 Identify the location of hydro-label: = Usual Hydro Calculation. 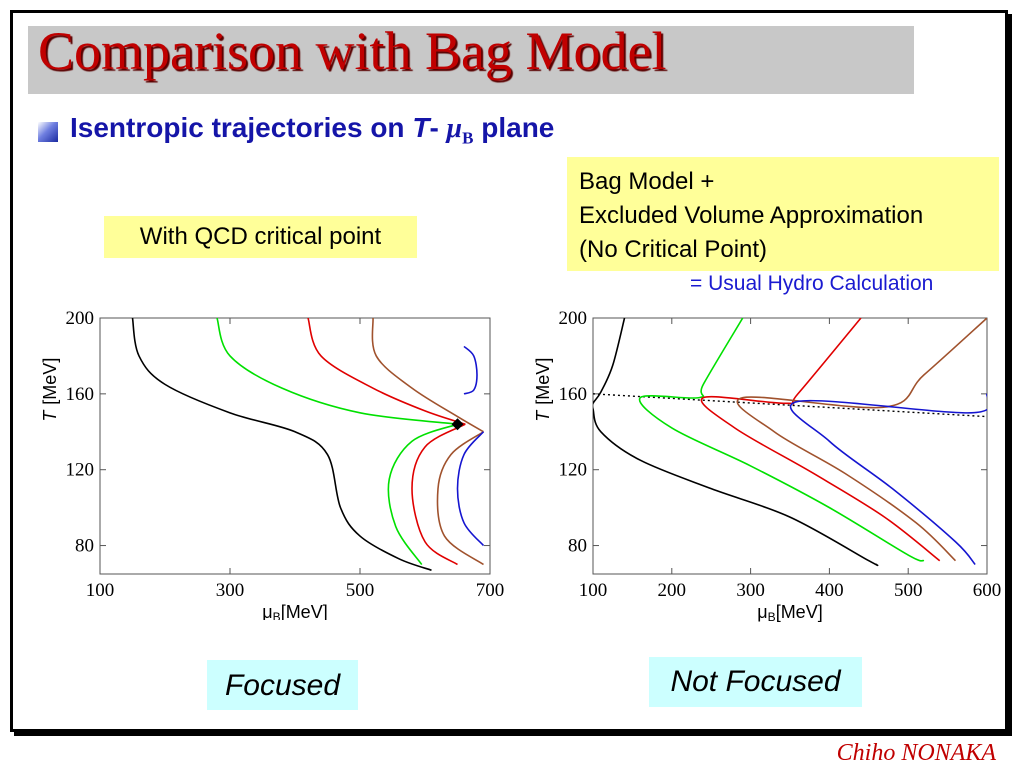
(812, 283).